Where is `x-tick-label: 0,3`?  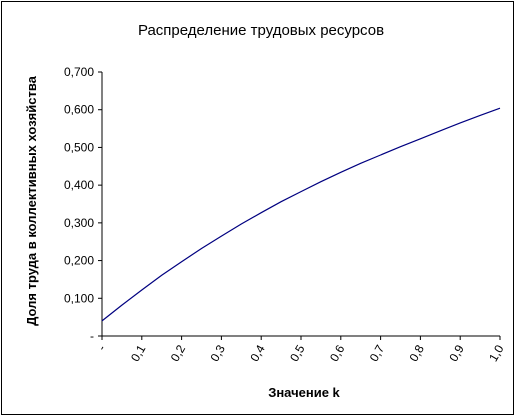
x-tick-label: 0,3 is located at coordinates (218, 353).